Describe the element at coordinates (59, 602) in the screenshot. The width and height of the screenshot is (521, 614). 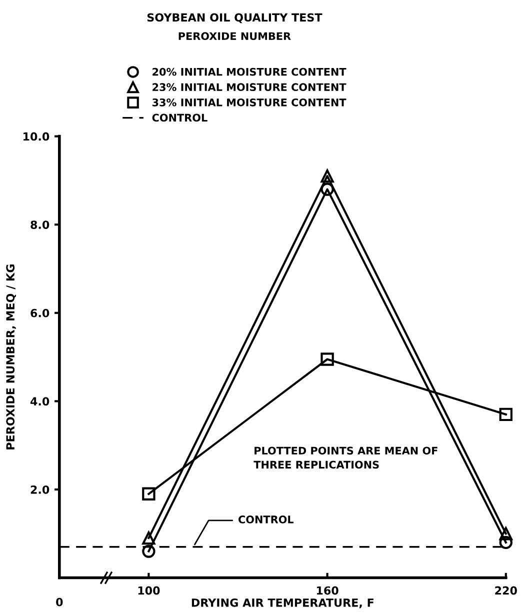
I see `text: 0` at that location.